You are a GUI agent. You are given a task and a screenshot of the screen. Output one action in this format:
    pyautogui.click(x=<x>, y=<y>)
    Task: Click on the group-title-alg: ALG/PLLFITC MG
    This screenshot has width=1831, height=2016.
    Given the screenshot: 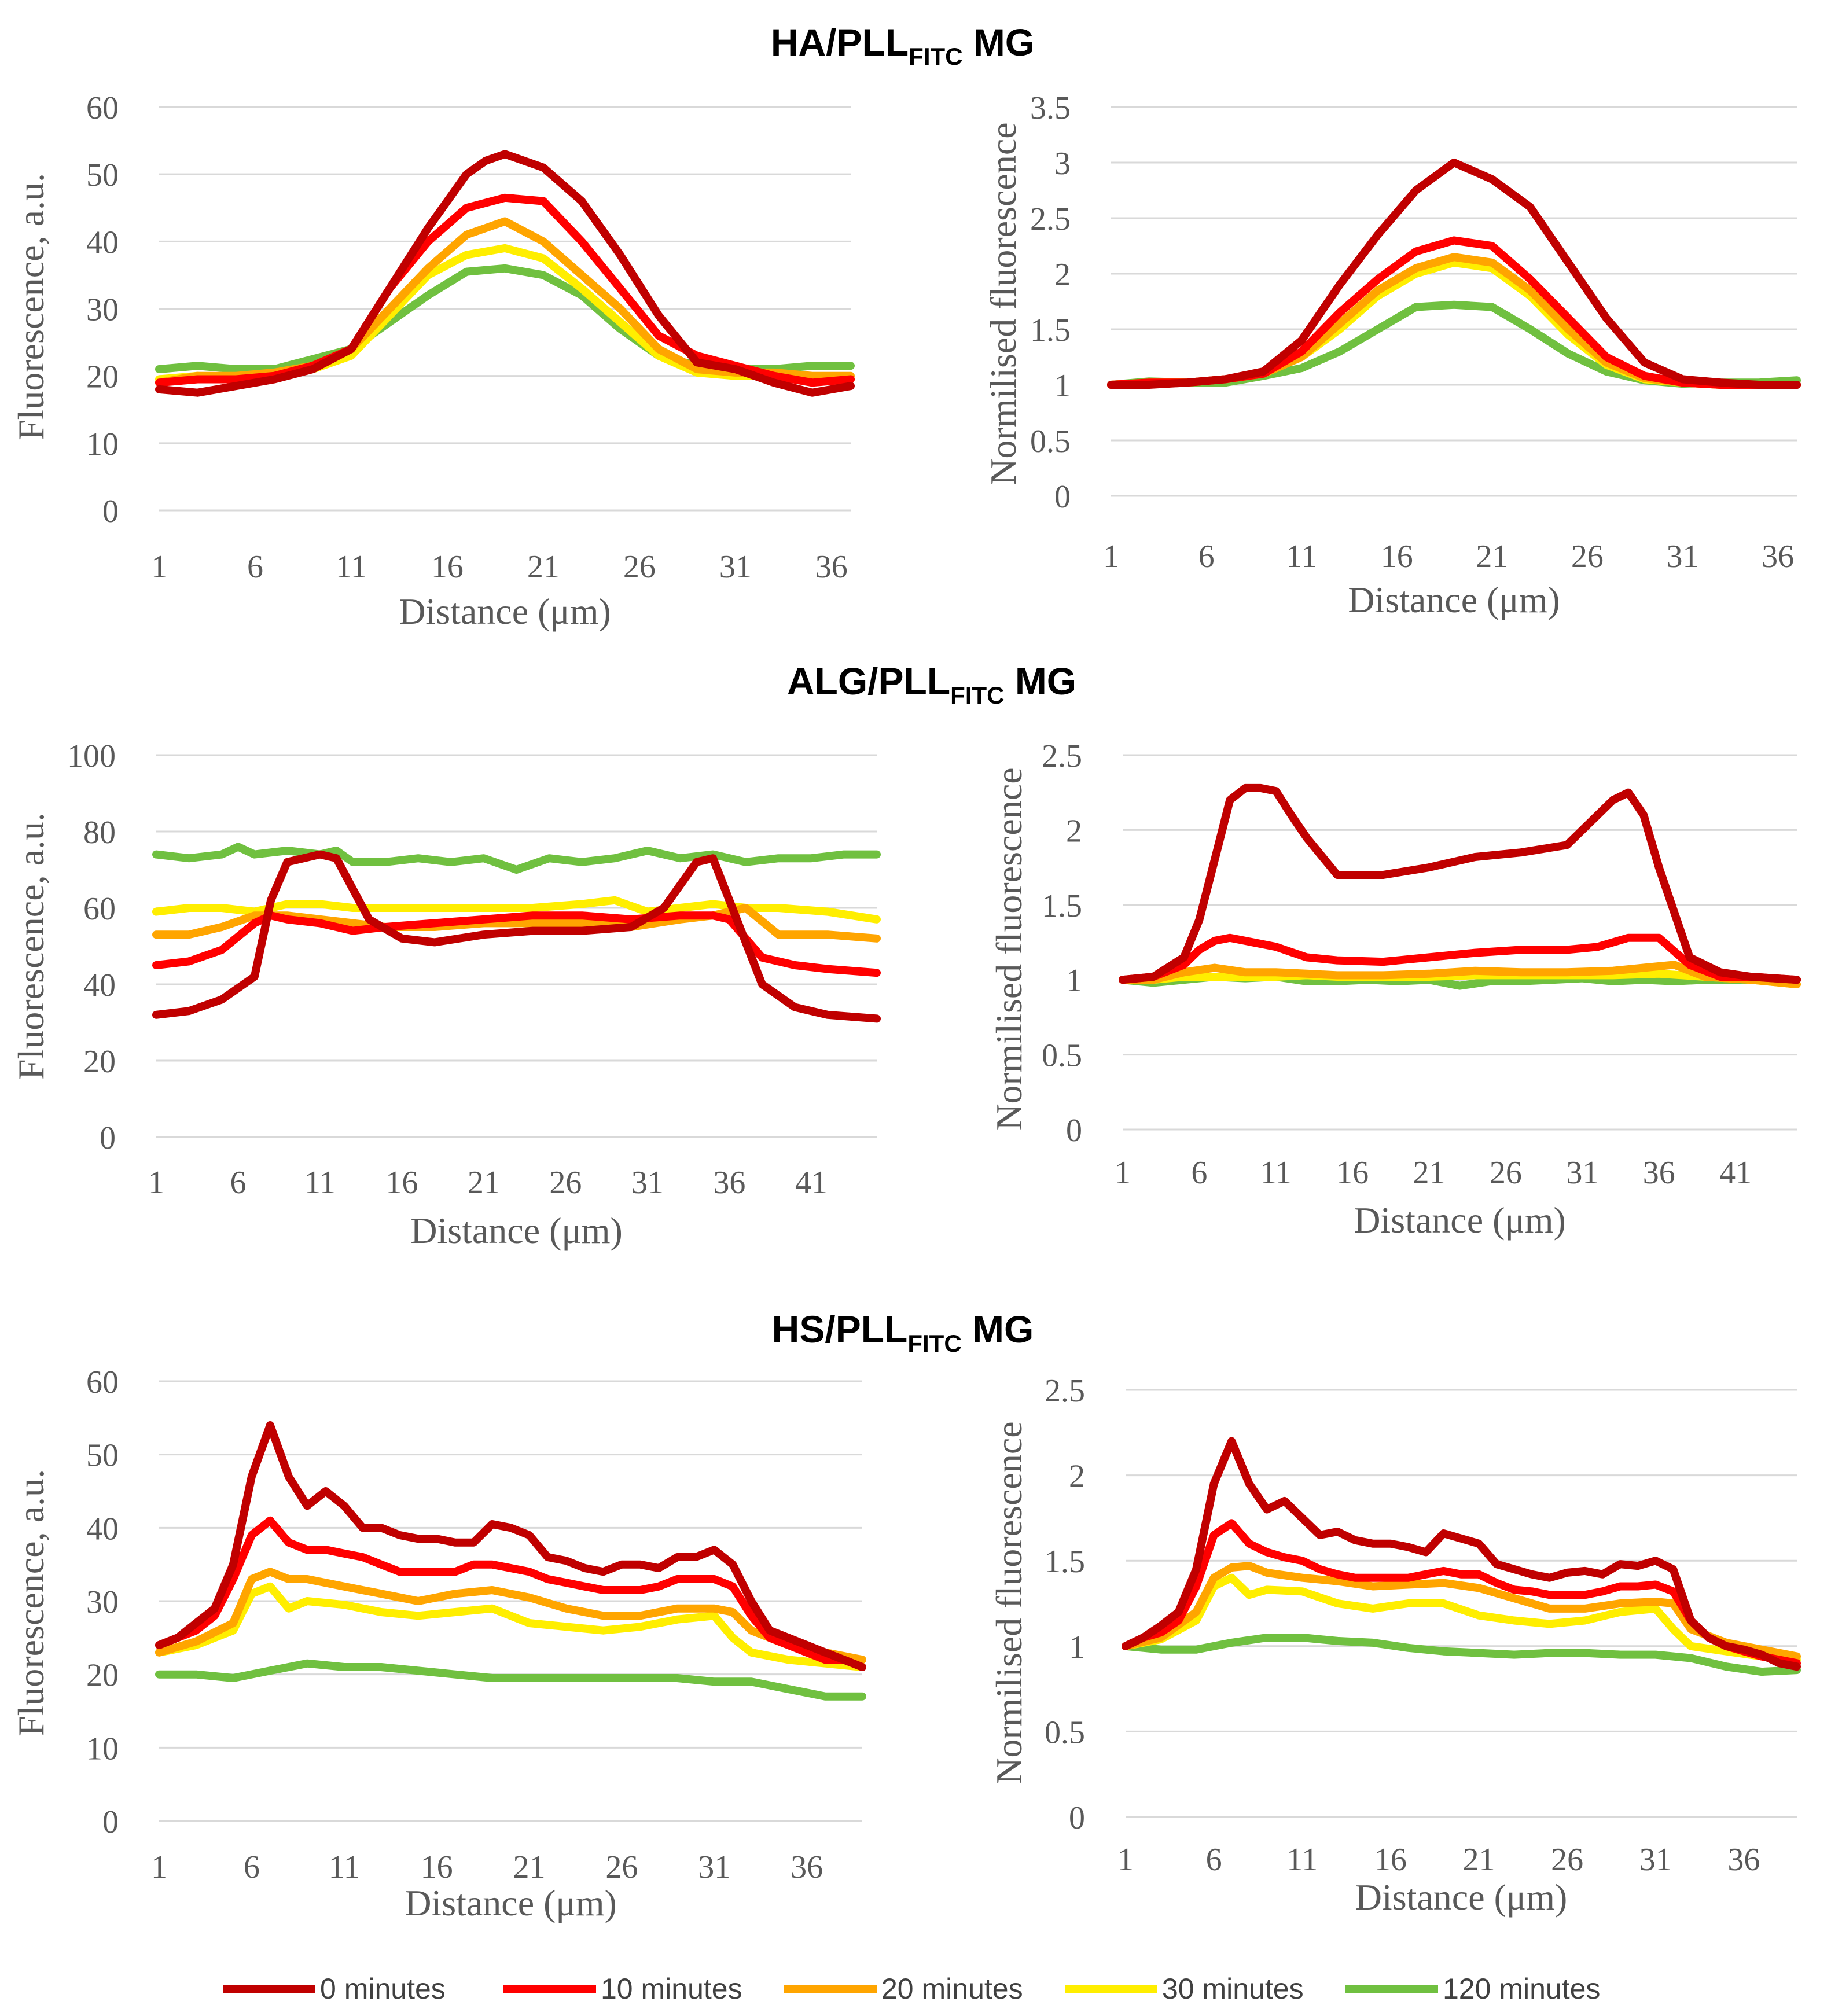 What is the action you would take?
    pyautogui.click(x=931, y=684)
    